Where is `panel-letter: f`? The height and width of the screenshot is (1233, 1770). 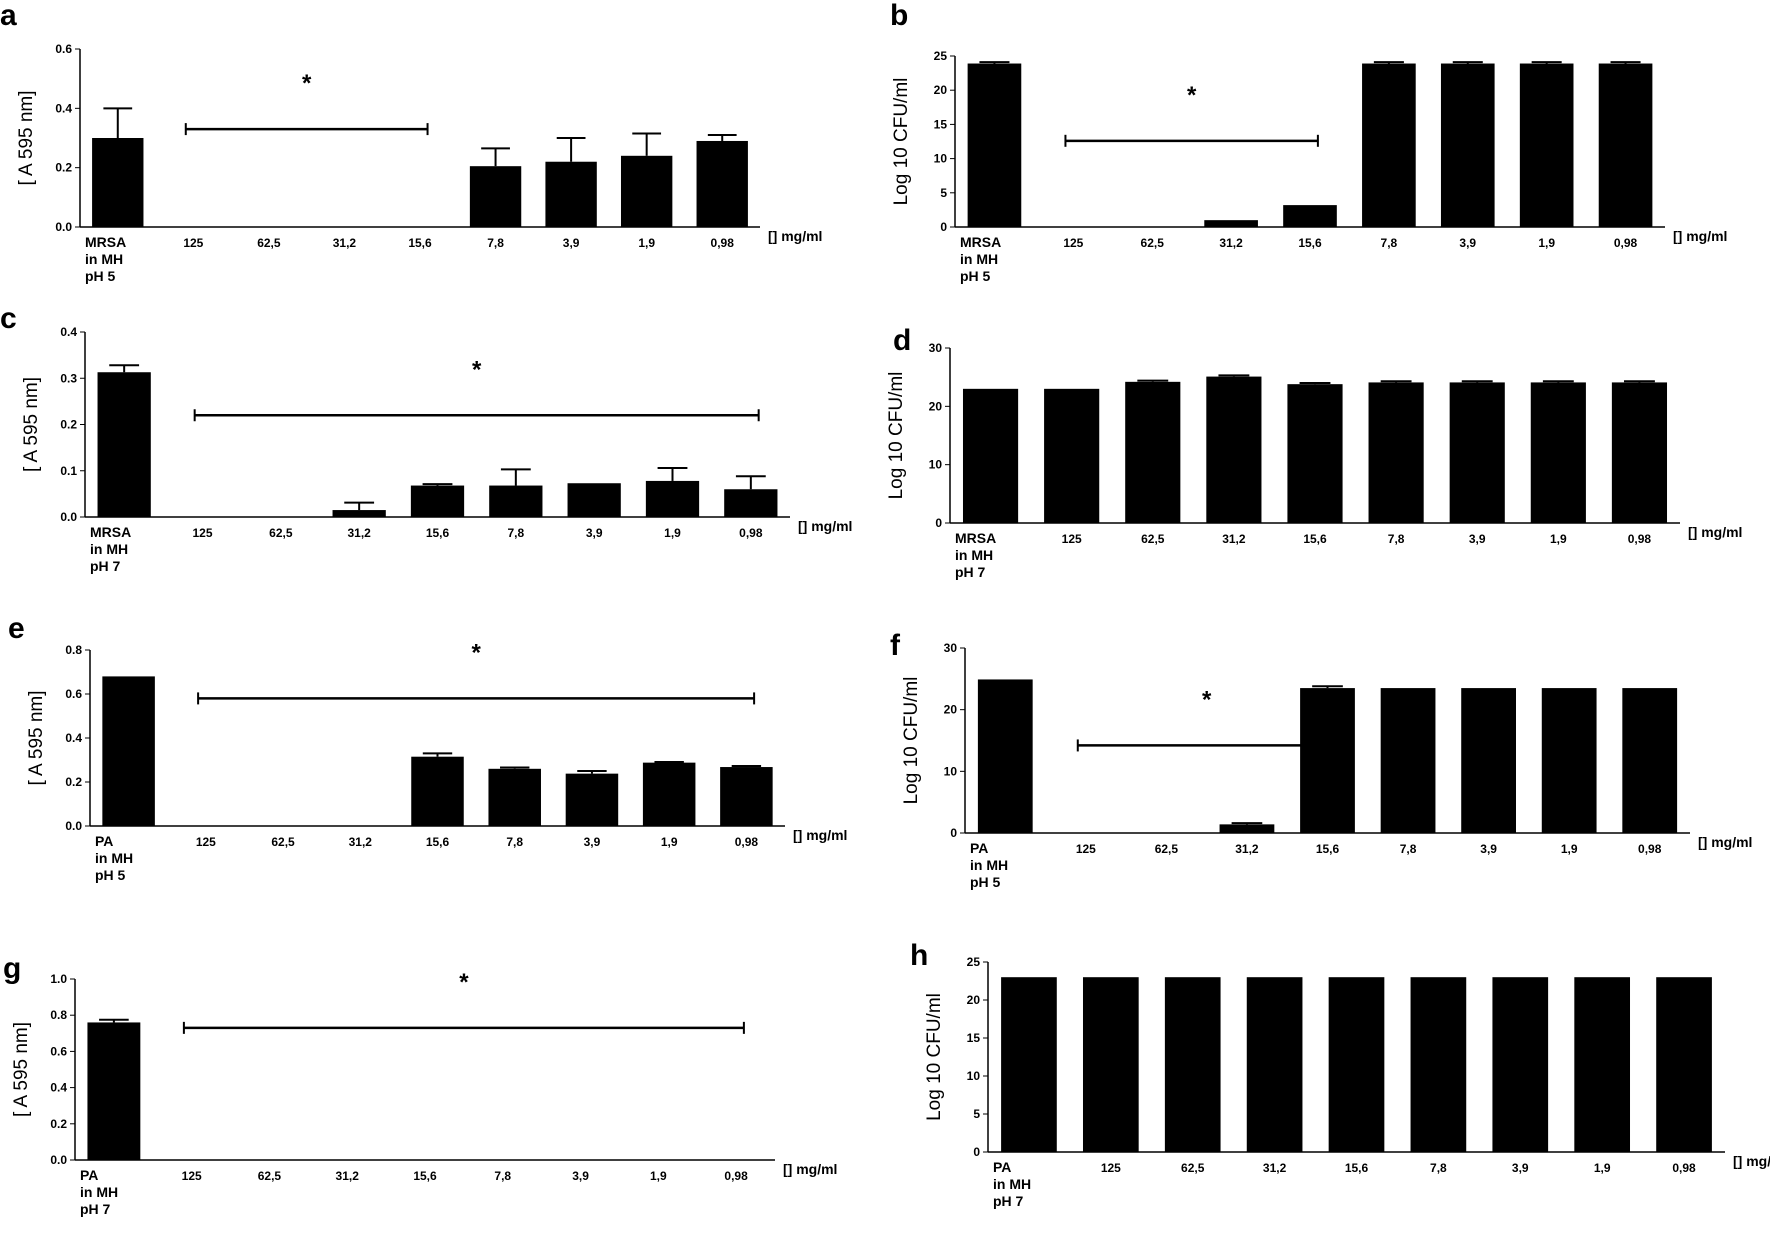
panel-letter: f is located at coordinates (895, 645).